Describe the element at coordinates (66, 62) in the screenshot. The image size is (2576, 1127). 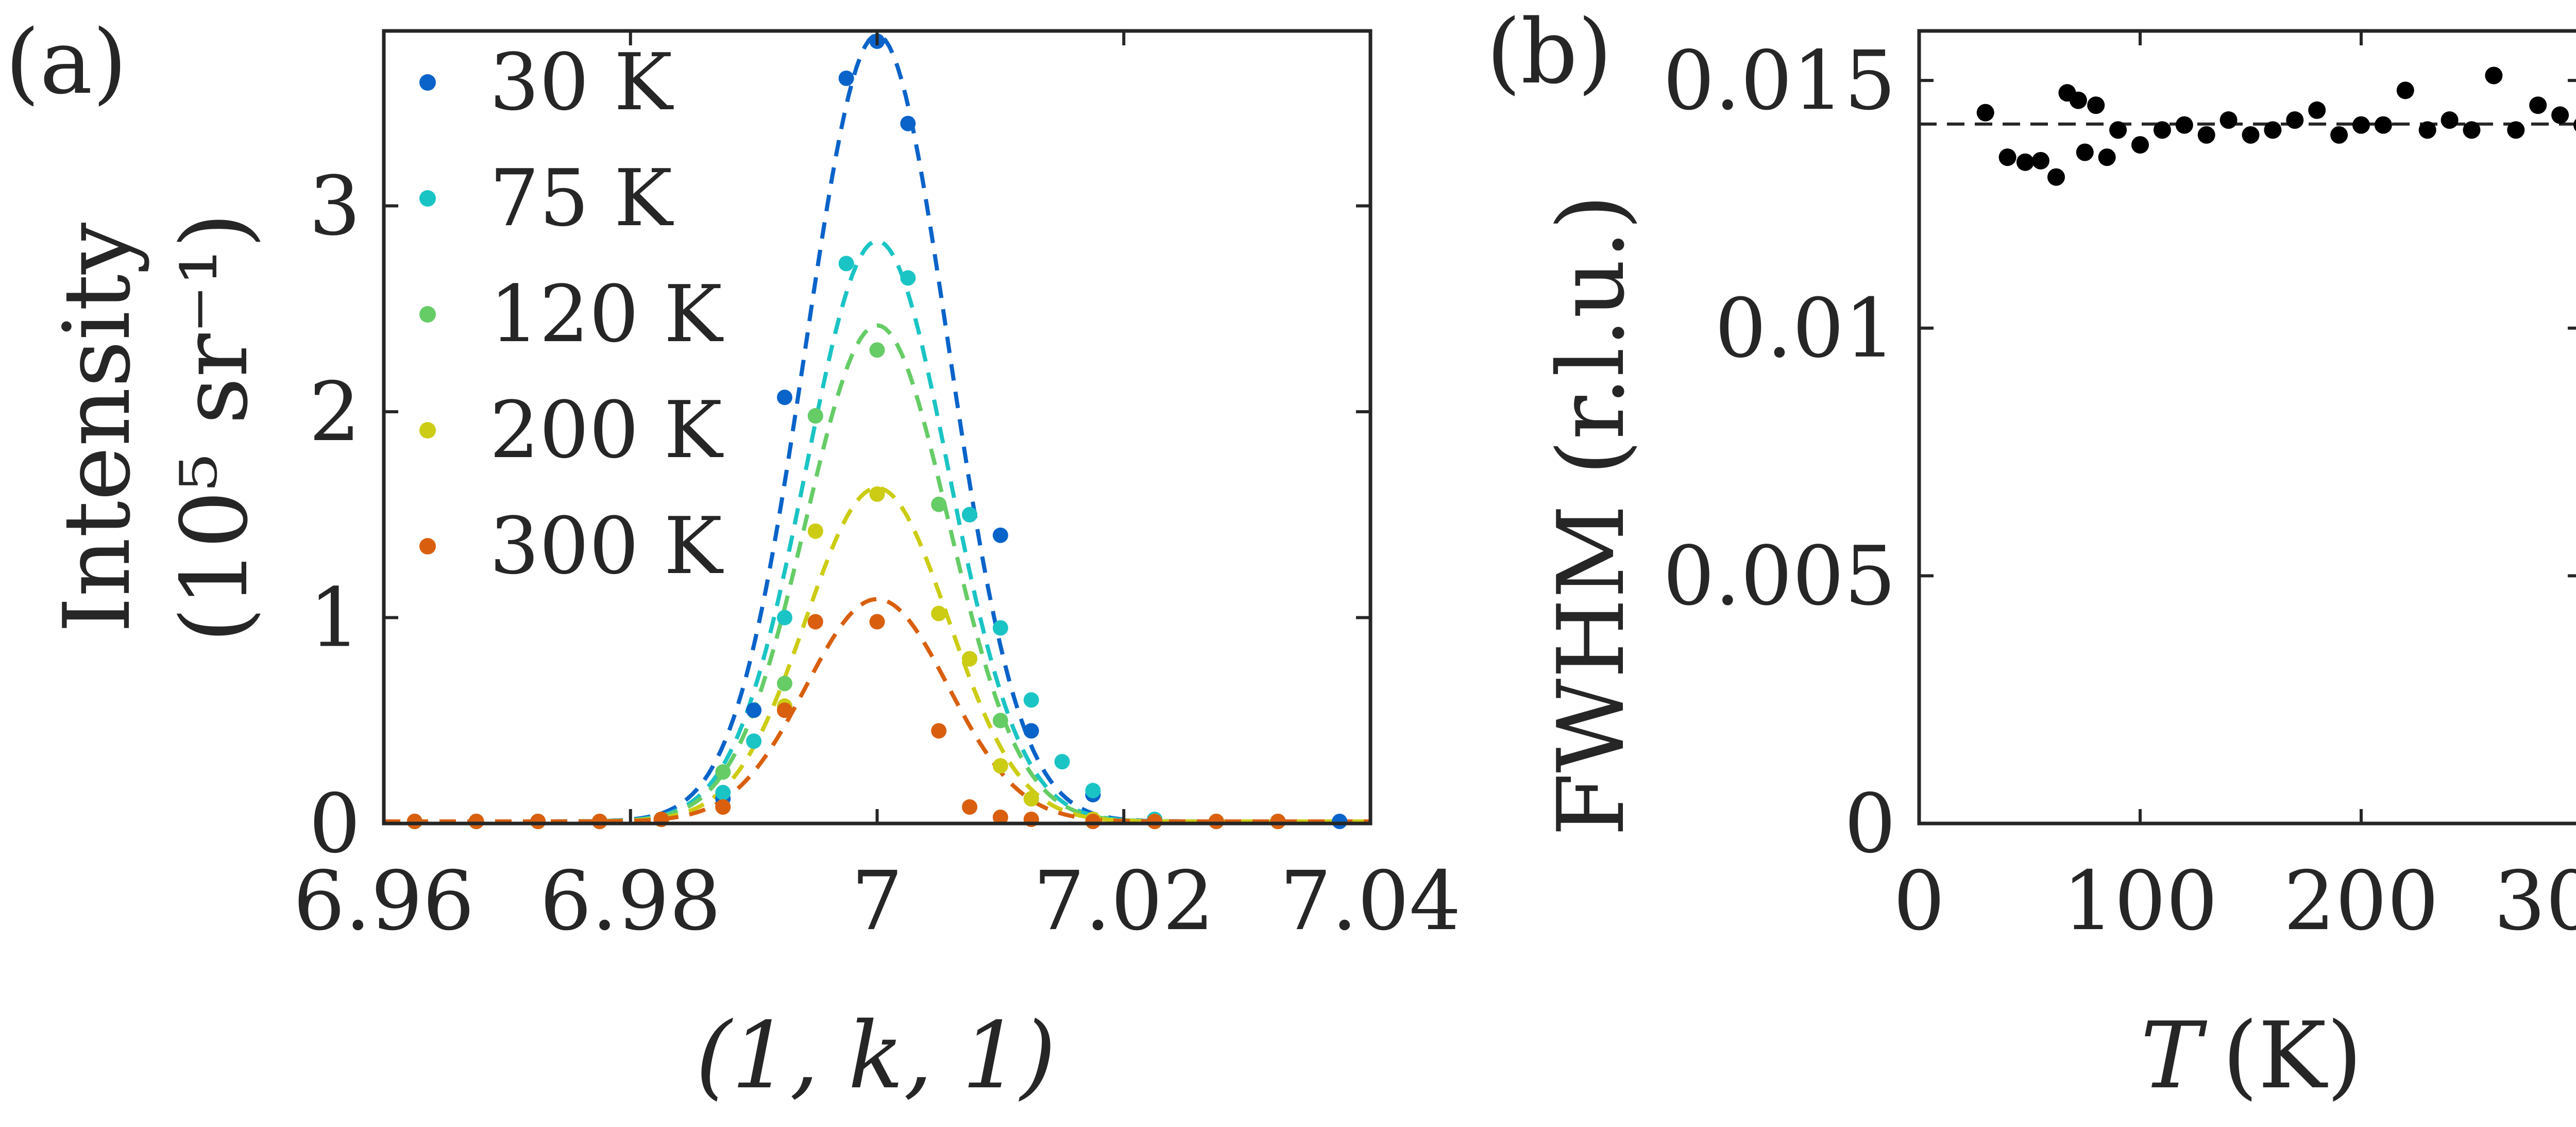
I see `a-panel-label: (a)` at that location.